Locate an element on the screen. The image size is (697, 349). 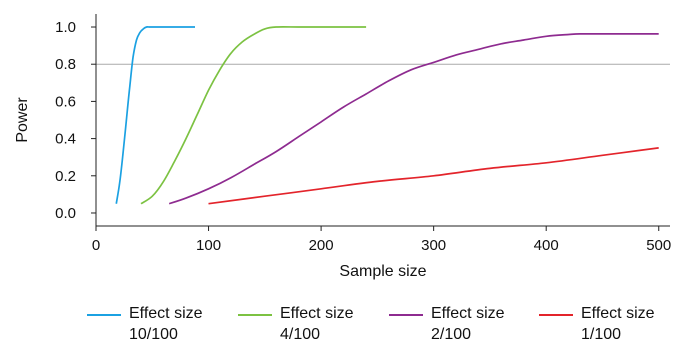
y-axis-title: Power is located at coordinates (22, 120).